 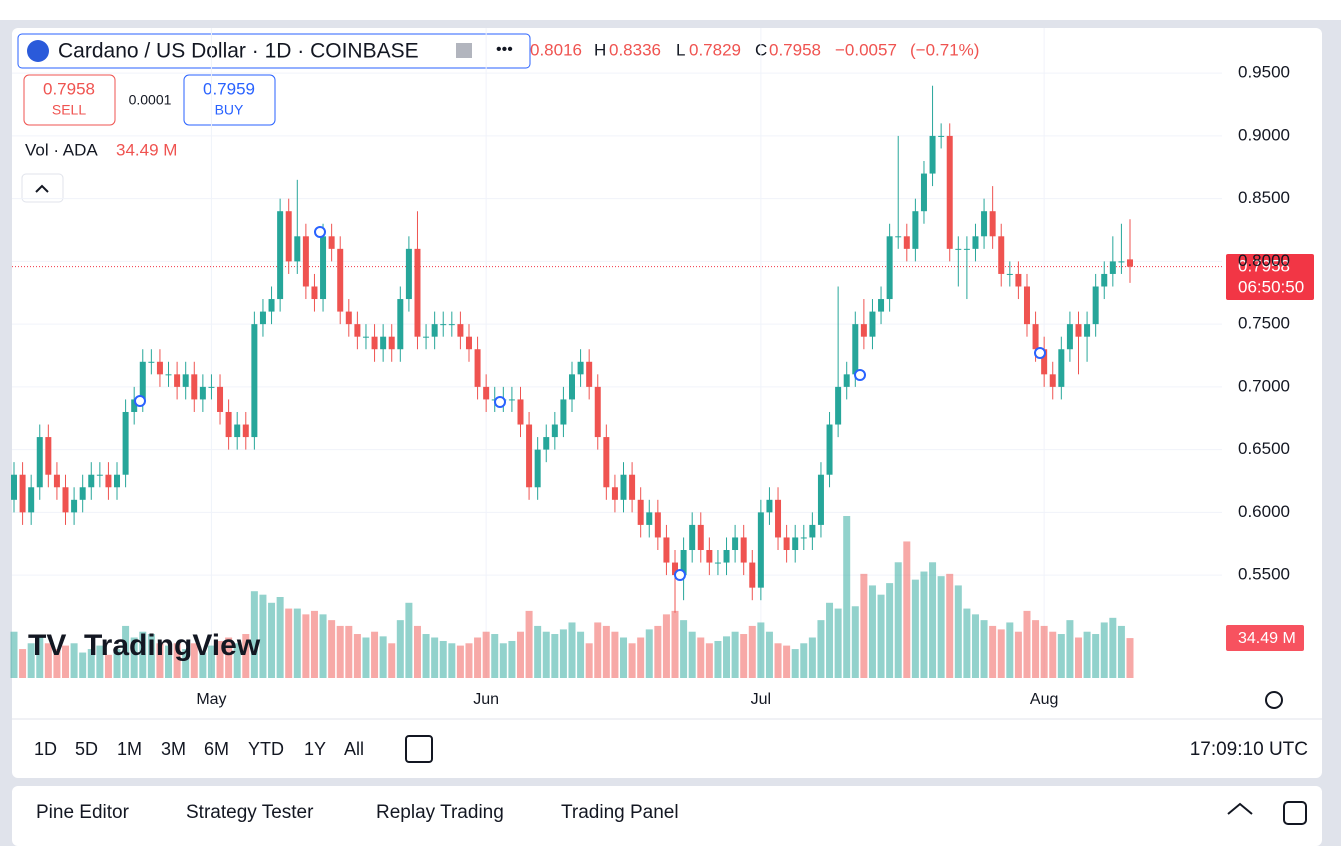 What do you see at coordinates (217, 749) in the screenshot?
I see `button: 6M` at bounding box center [217, 749].